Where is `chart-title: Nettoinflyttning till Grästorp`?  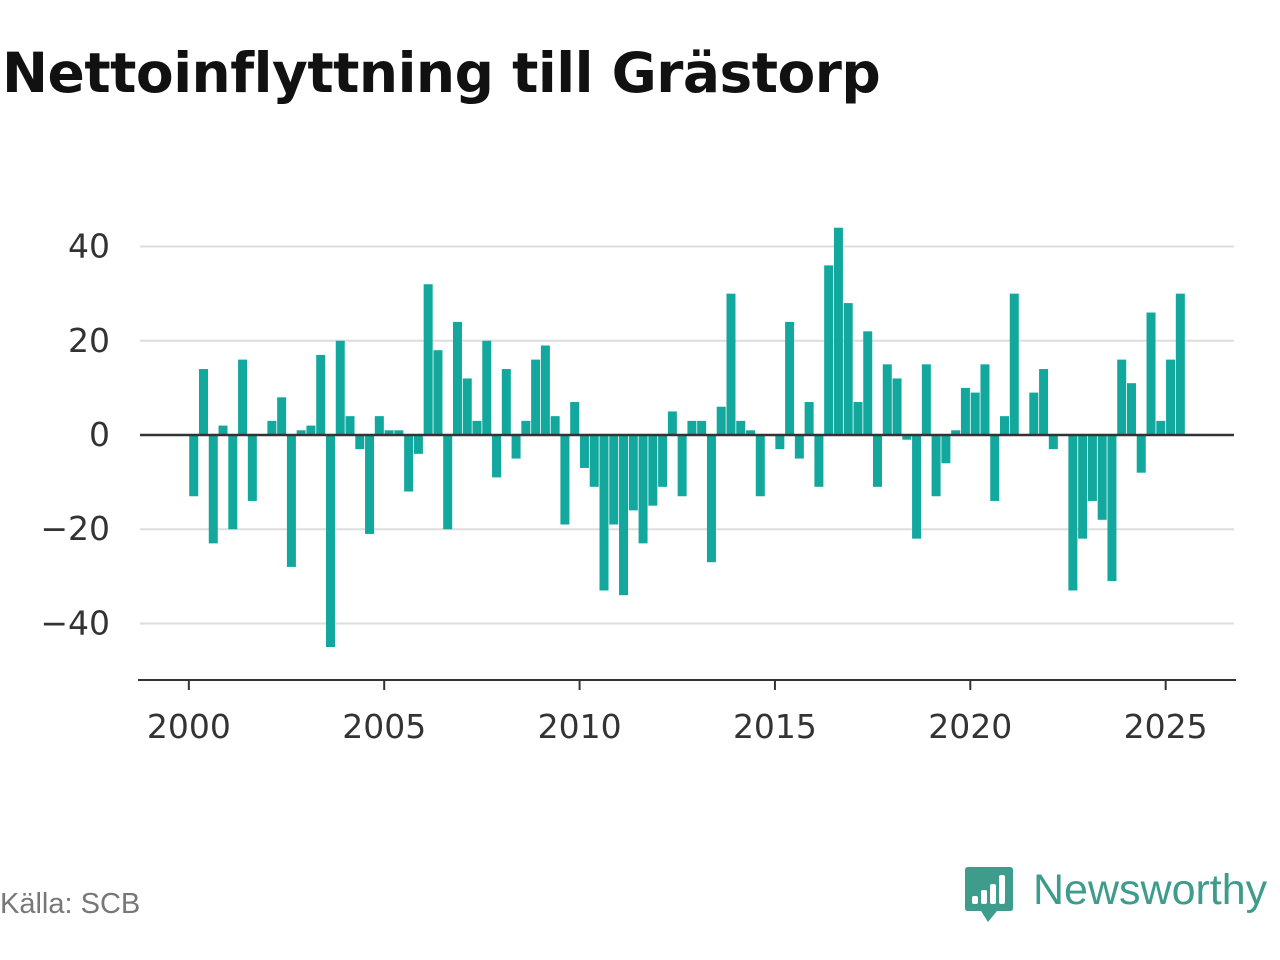 chart-title: Nettoinflyttning till Grästorp is located at coordinates (441, 73).